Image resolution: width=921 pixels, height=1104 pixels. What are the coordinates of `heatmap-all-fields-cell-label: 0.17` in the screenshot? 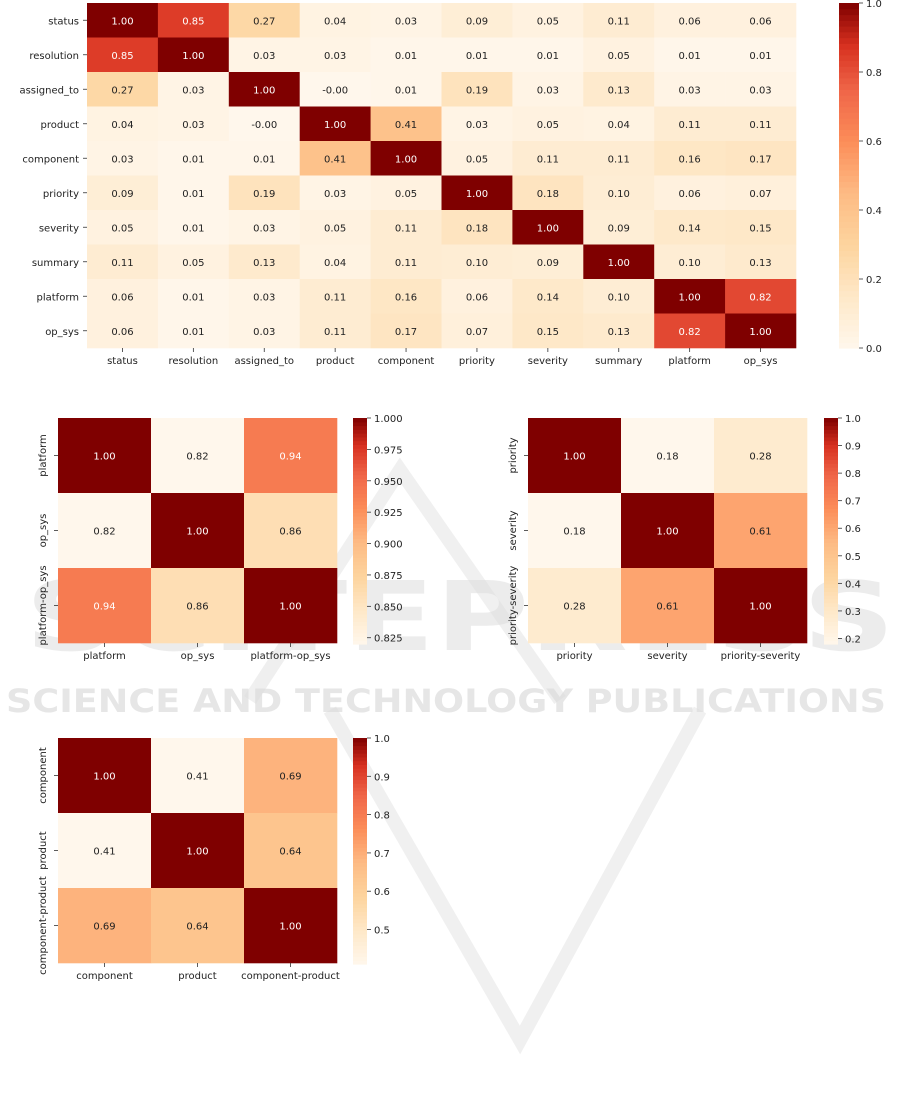 It's located at (406, 332).